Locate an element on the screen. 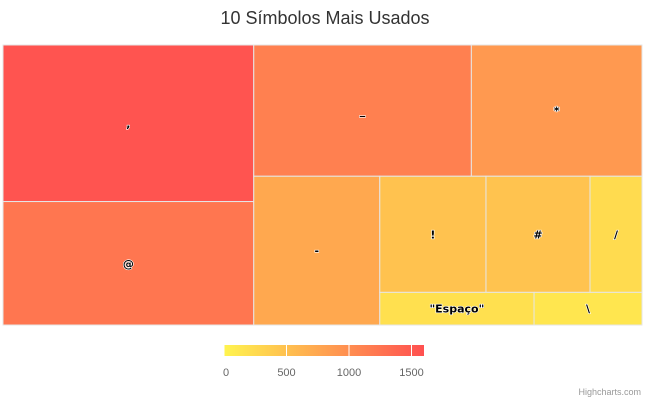 The width and height of the screenshot is (650, 401). treemap-cell-label: , is located at coordinates (128, 123).